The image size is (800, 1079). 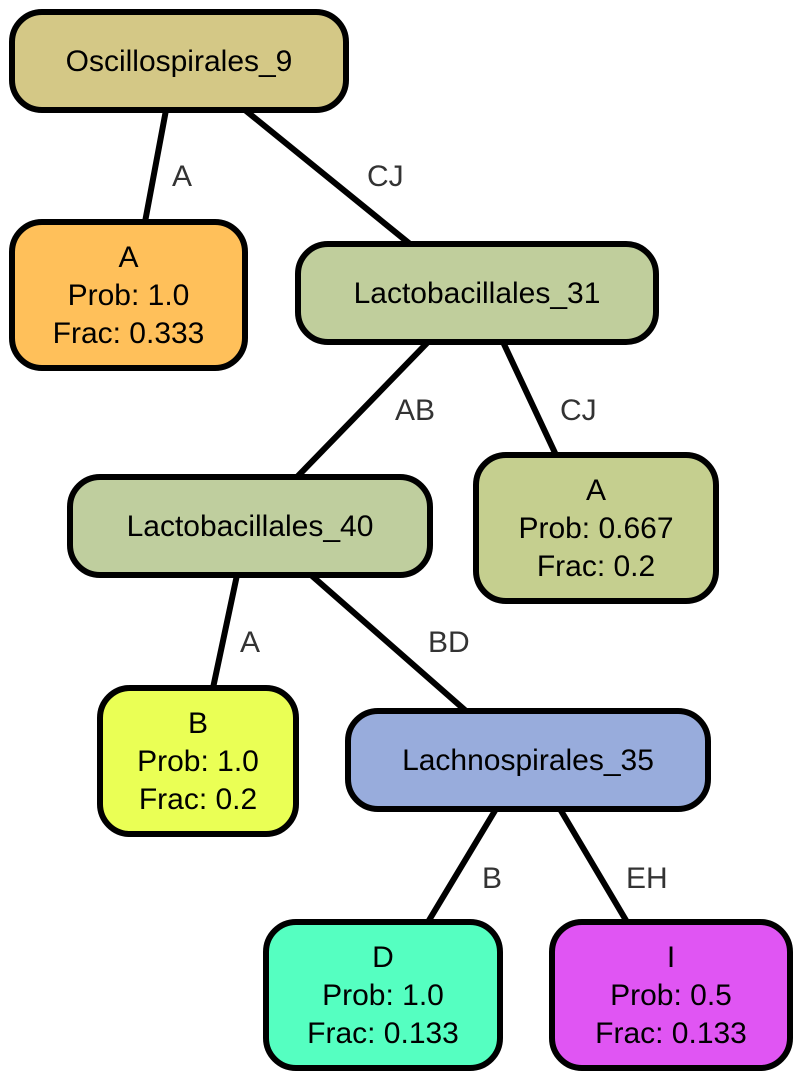 I want to click on edge-label: AB, so click(x=415, y=410).